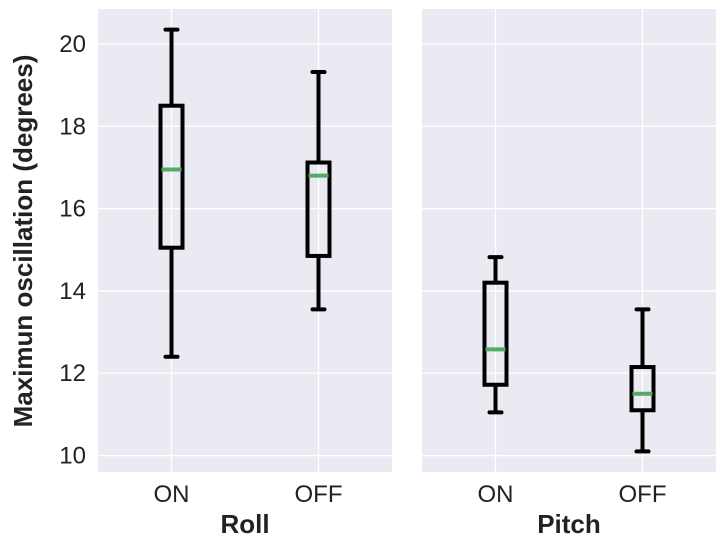  I want to click on x-axis-title: Roll, so click(244, 524).